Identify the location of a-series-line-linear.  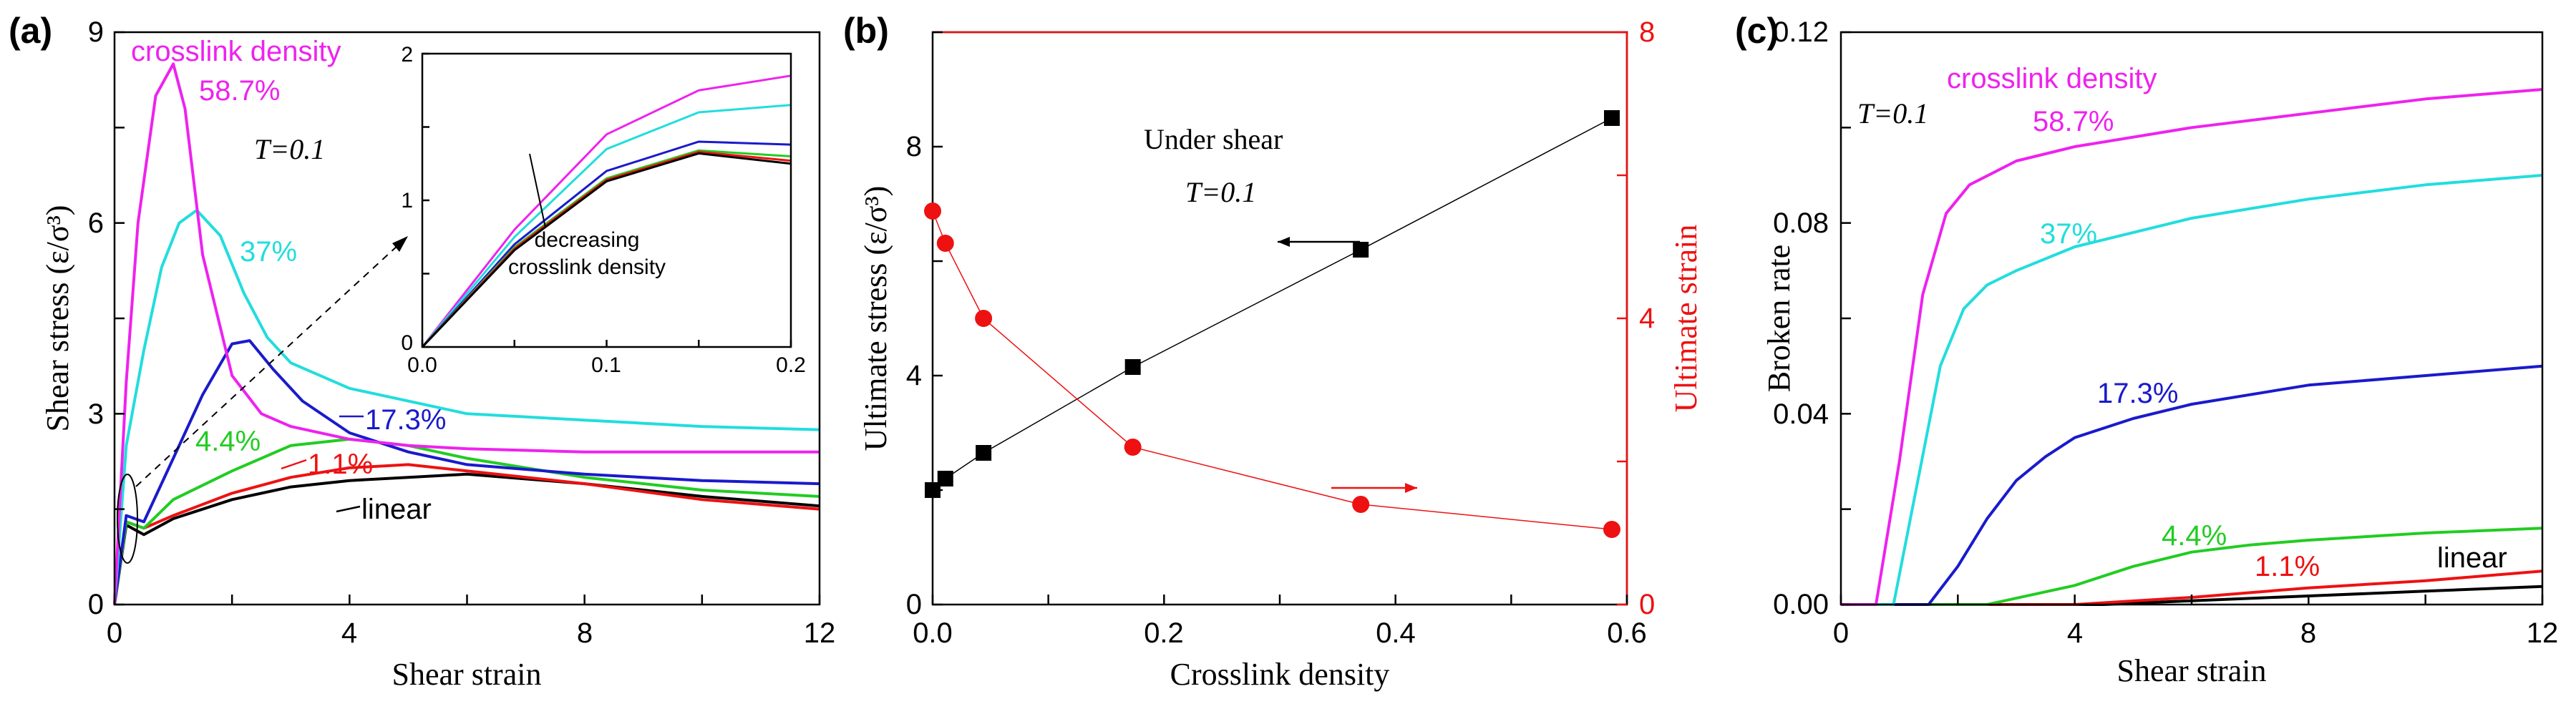
(466, 538).